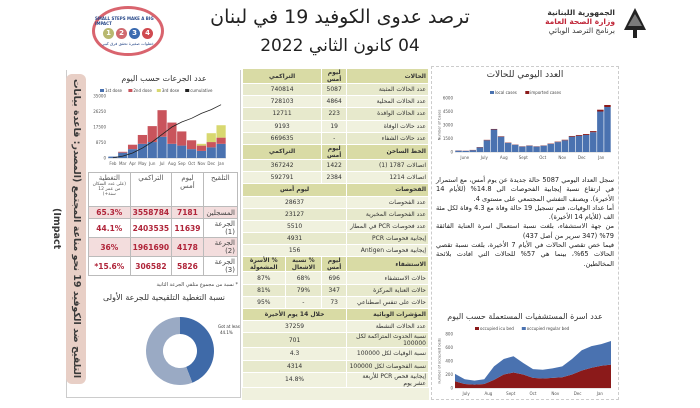 The width and height of the screenshot is (700, 408). I want to click on section-header: المؤشرات الوبائية خلال 14 يوم الأخيرة, so click(335, 314).